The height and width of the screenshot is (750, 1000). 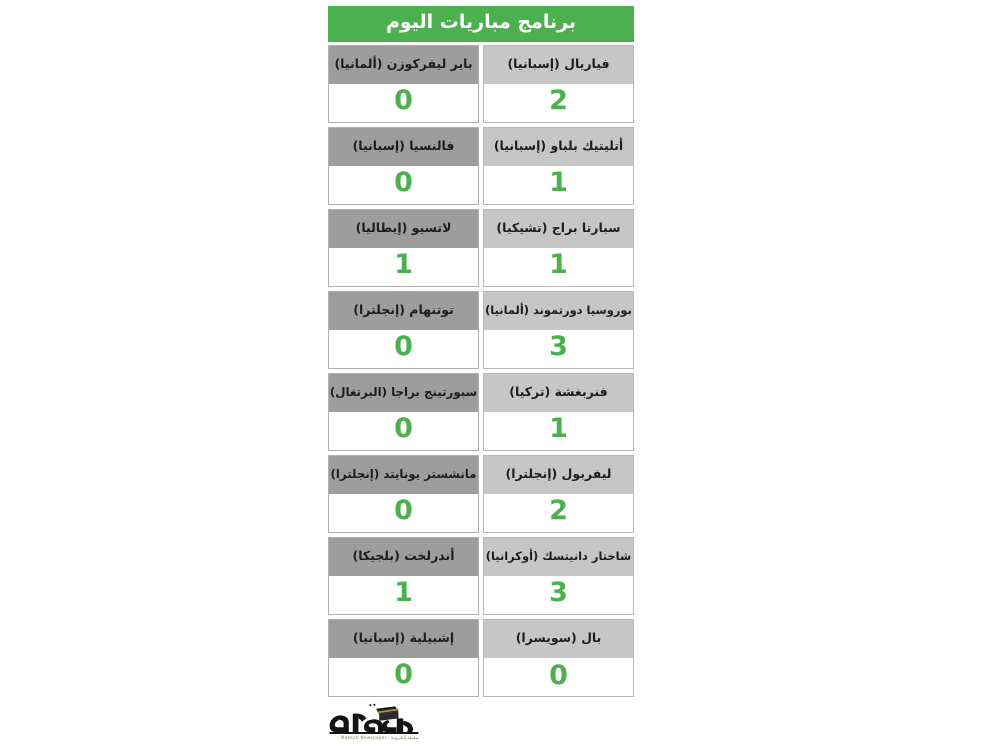 I want to click on home-team-name: فنربغشة (تركيا), so click(x=558, y=392).